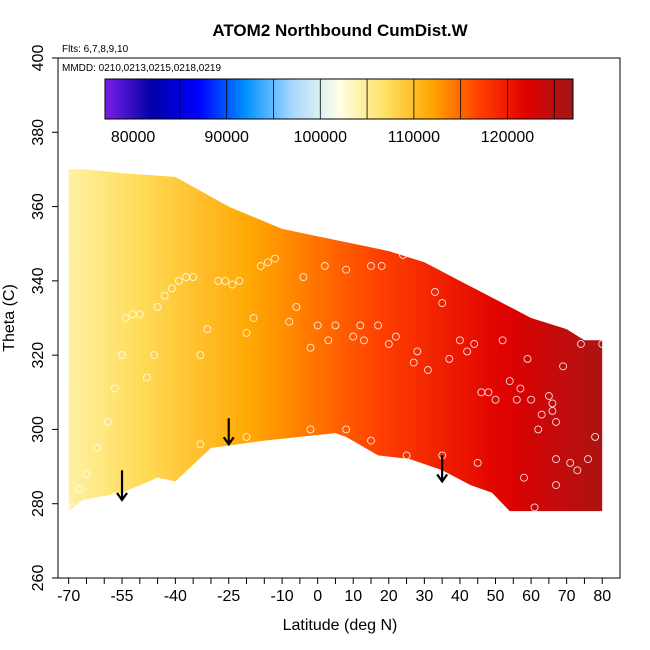 The image size is (650, 650). Describe the element at coordinates (507, 137) in the screenshot. I see `colorbar-tick-label: 120000` at that location.